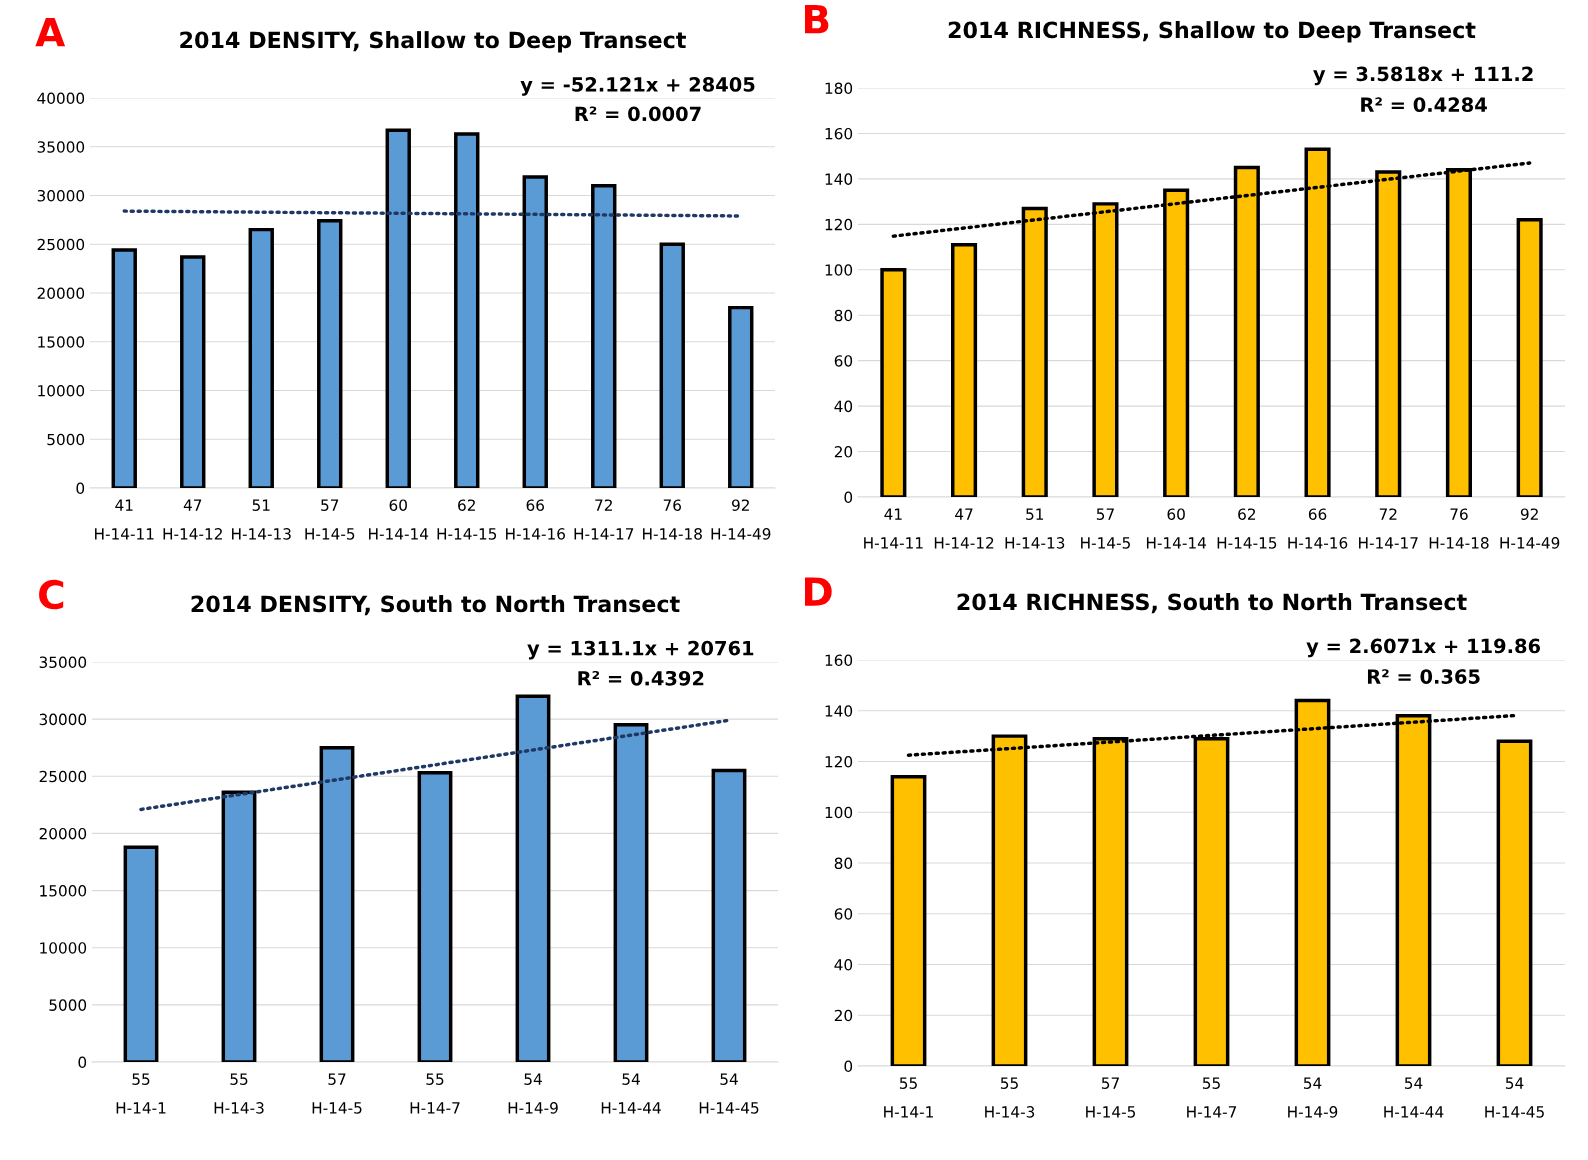 The width and height of the screenshot is (1588, 1160). What do you see at coordinates (1212, 603) in the screenshot?
I see `chart-title: 2014 RICHNESS, South to North Transect` at bounding box center [1212, 603].